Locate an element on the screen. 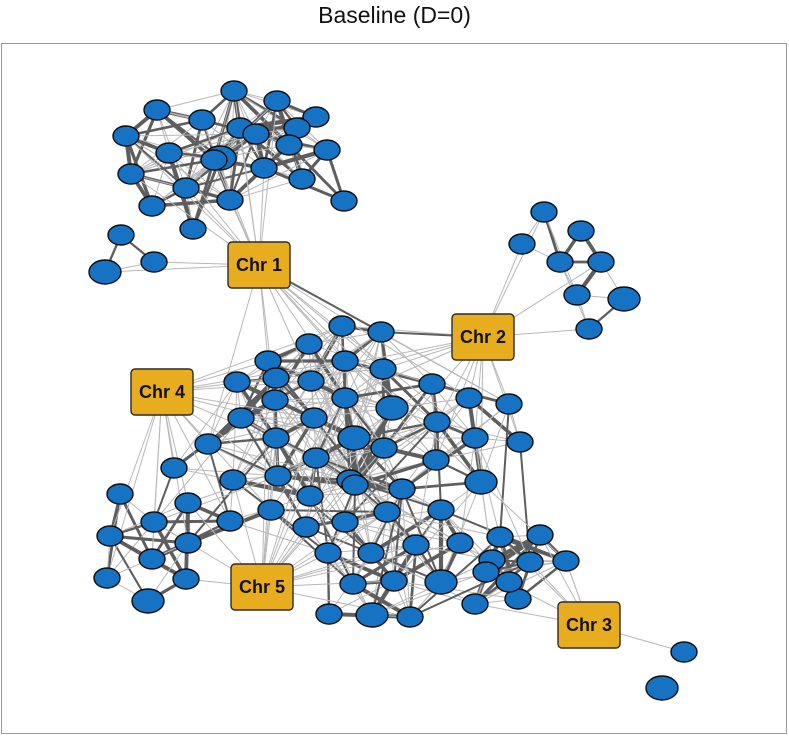  diagram-title: Baseline (D=0) is located at coordinates (394, 15).